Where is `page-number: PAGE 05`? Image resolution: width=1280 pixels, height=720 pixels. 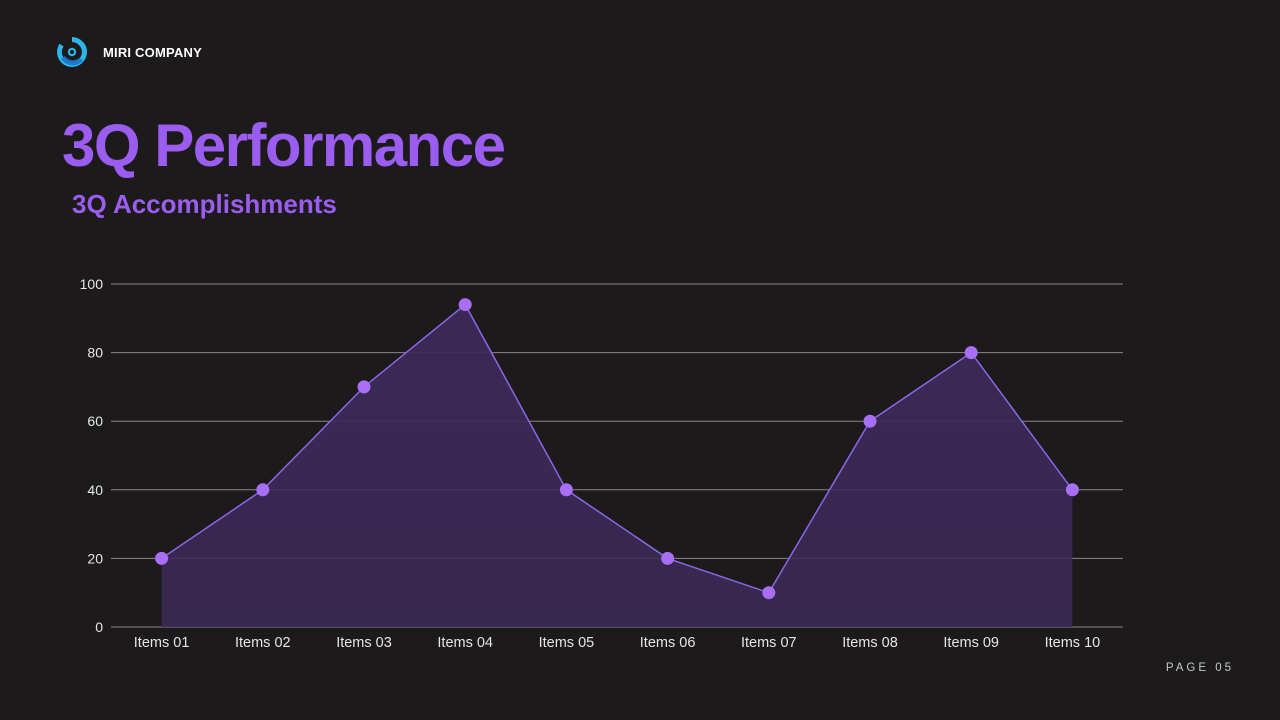
page-number: PAGE 05 is located at coordinates (1199, 668).